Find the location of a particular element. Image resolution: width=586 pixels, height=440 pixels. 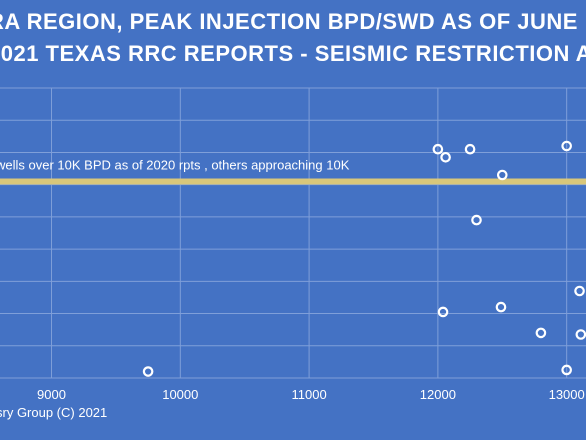

x-tick-label: 11000 is located at coordinates (309, 394).